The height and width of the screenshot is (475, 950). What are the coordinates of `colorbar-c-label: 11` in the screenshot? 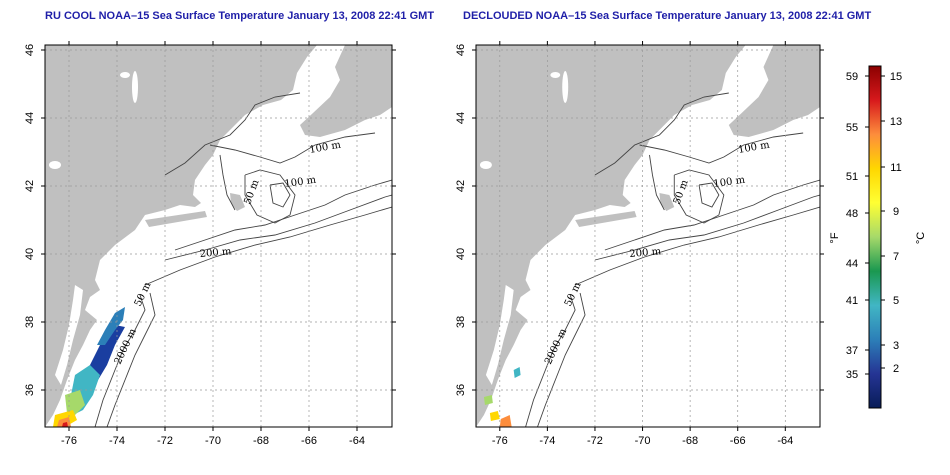 It's located at (895, 168).